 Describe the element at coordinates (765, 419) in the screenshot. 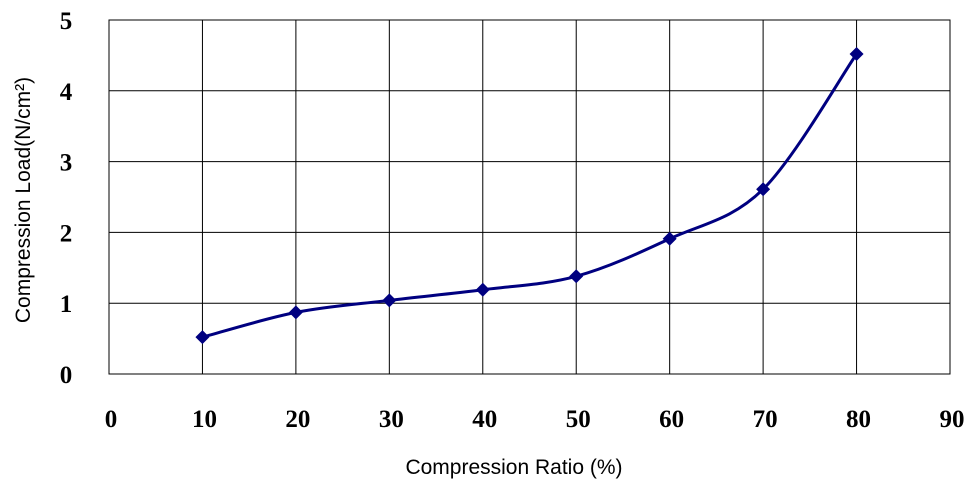

I see `x-tick-label: 70` at that location.